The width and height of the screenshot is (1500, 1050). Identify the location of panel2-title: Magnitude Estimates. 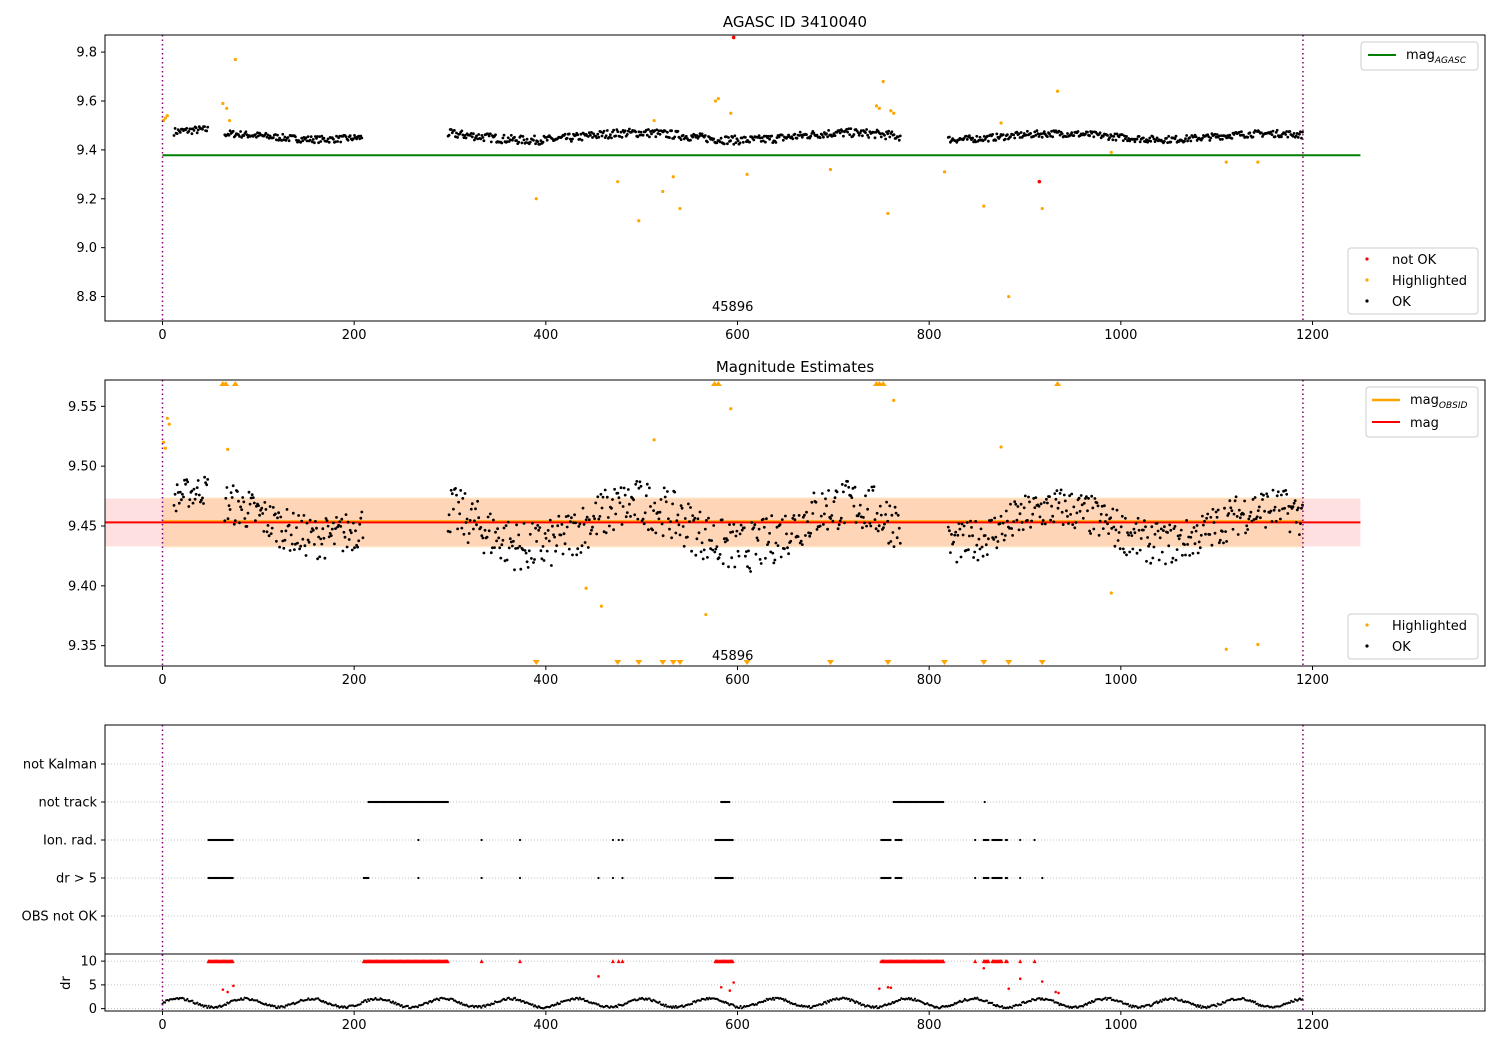
(795, 367).